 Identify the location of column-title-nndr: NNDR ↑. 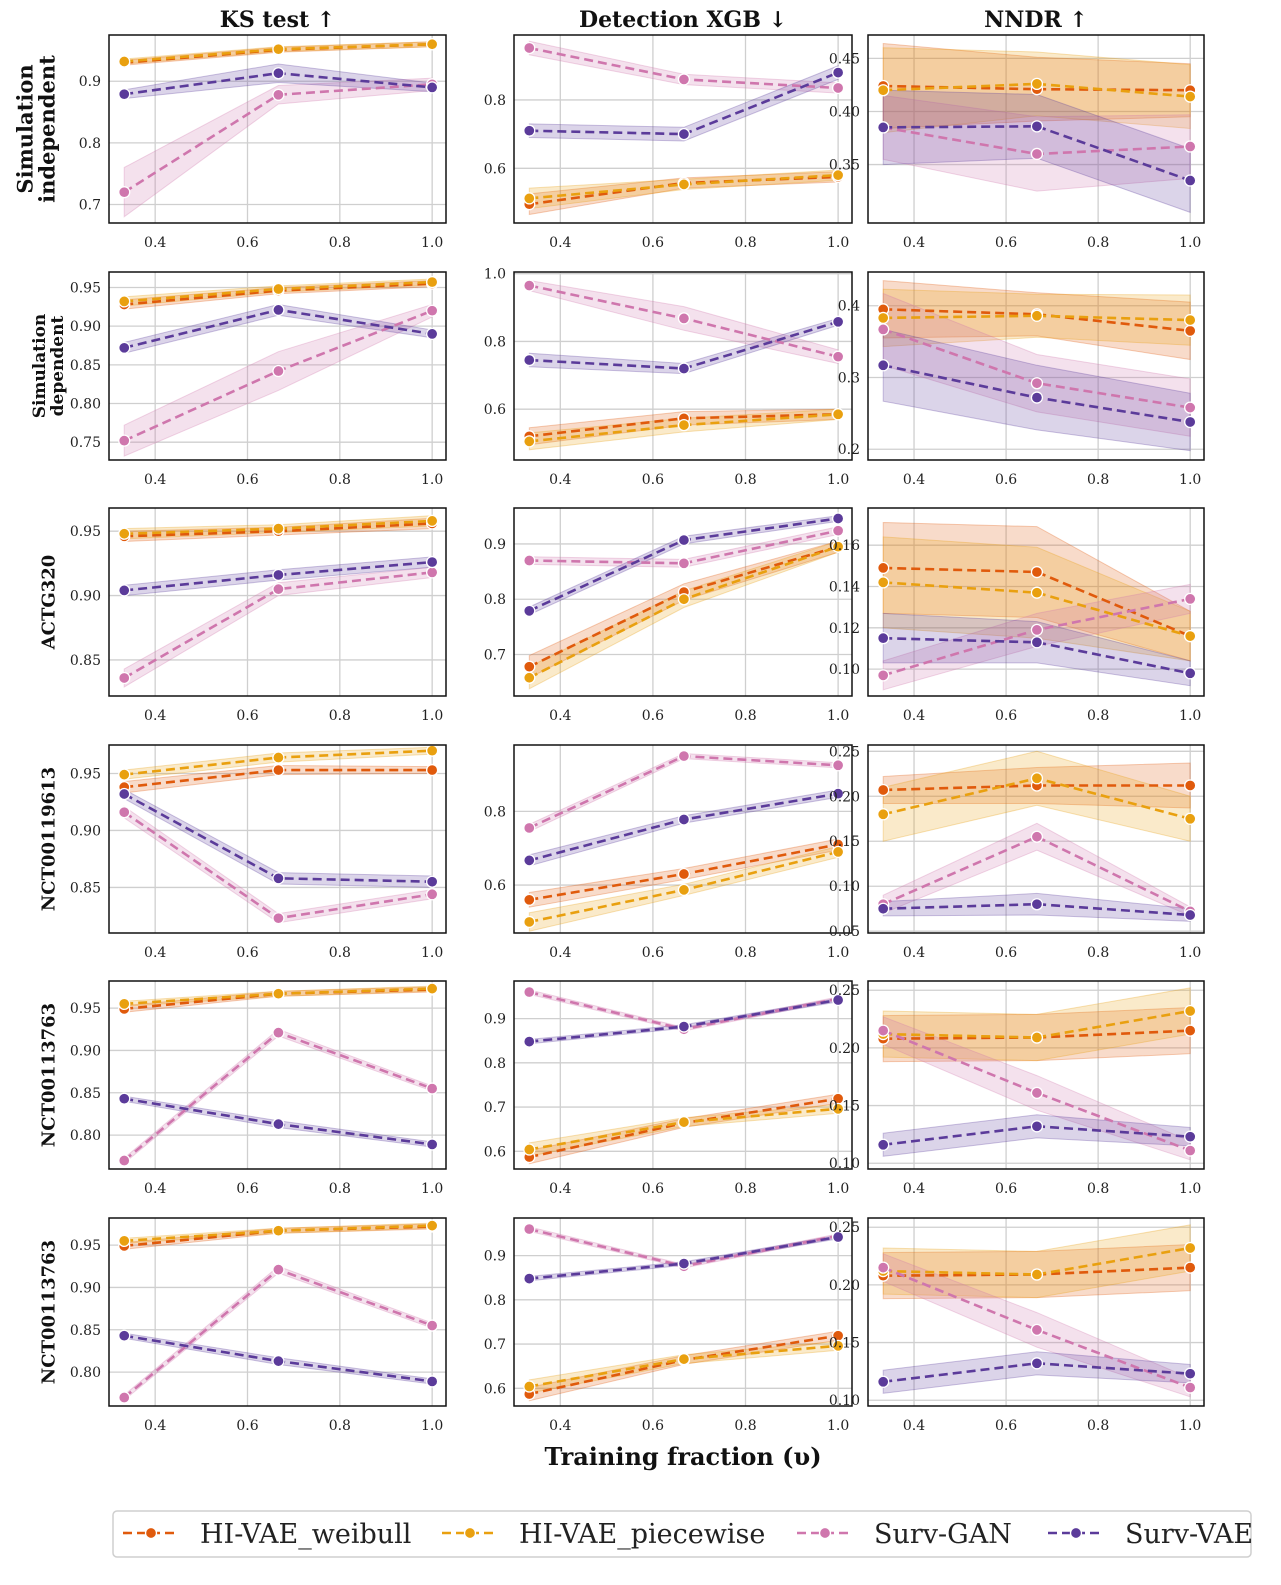
(1036, 20).